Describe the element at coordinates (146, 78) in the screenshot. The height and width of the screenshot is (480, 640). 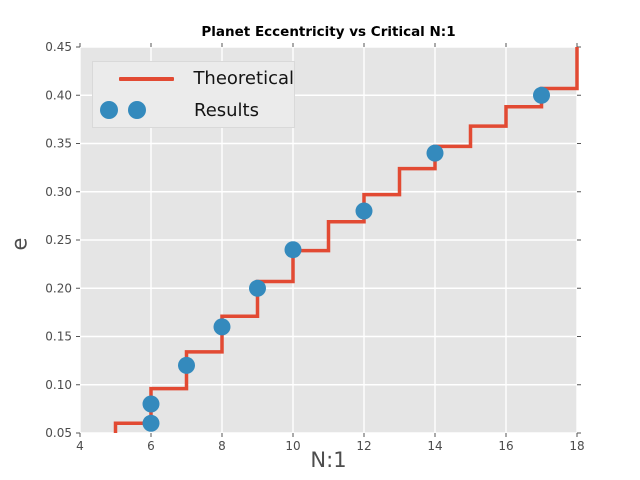
I see `theoretical-line-icon` at that location.